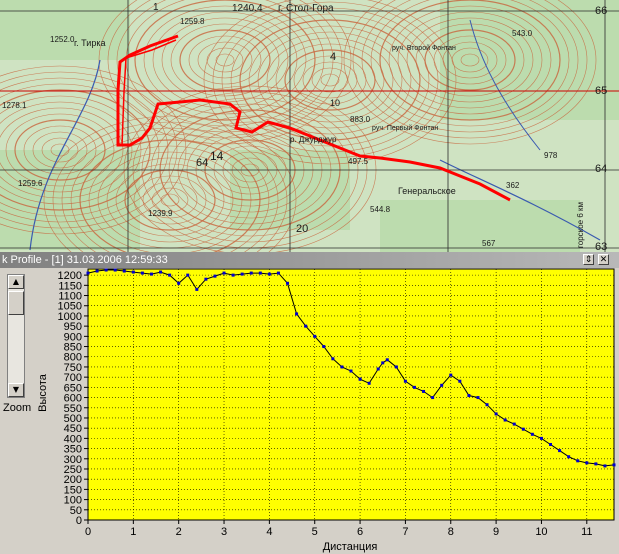 The height and width of the screenshot is (554, 619). What do you see at coordinates (603, 259) in the screenshot?
I see `close-button: ✕` at bounding box center [603, 259].